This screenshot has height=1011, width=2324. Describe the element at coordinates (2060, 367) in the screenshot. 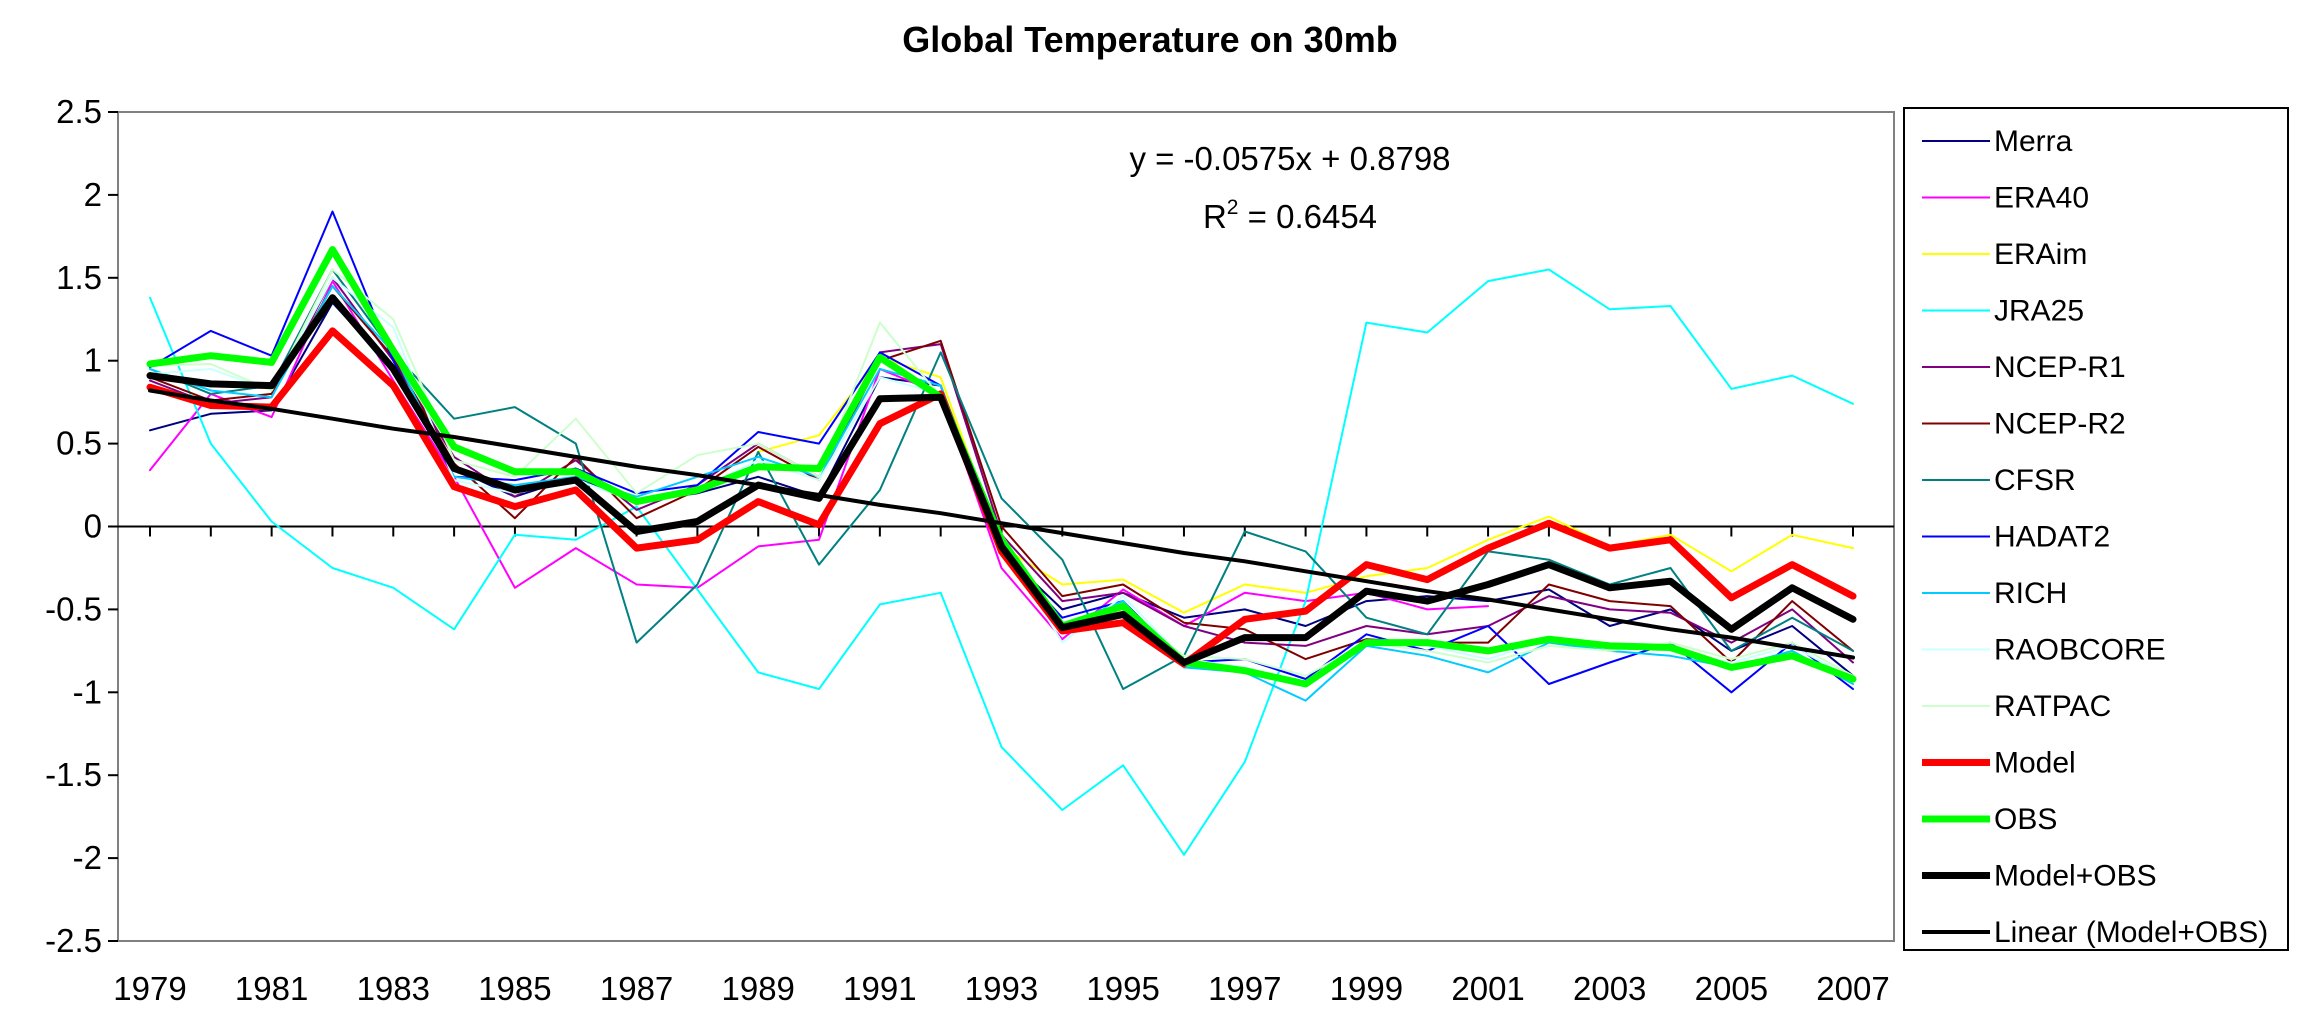

I see `legend-label: NCEP-R1` at that location.